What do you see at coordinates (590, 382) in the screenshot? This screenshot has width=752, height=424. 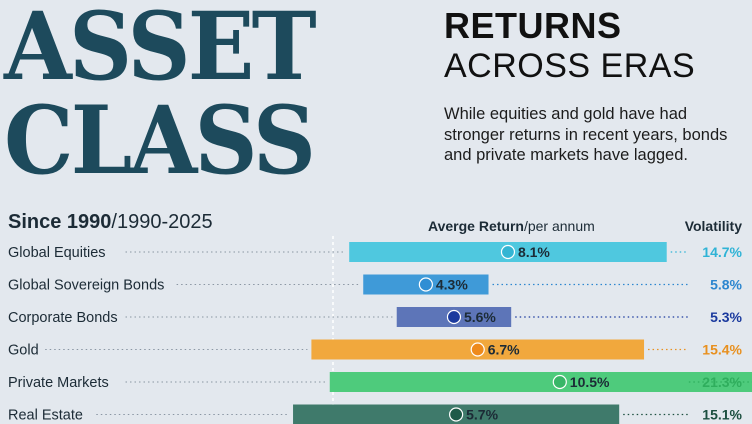 I see `return-value-label: 10.5%` at bounding box center [590, 382].